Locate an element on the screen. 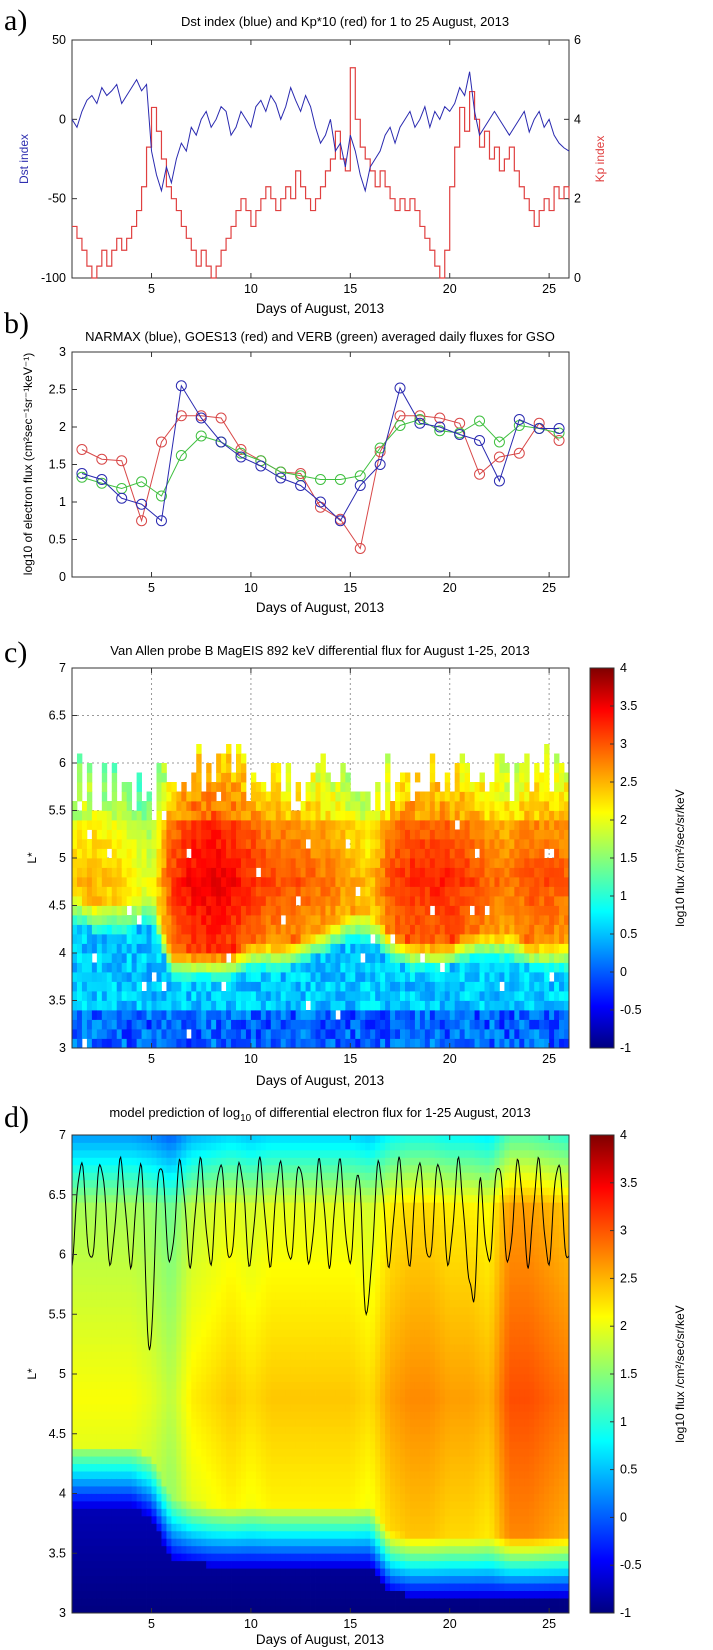  y-tick-label: 2 is located at coordinates (62, 427).